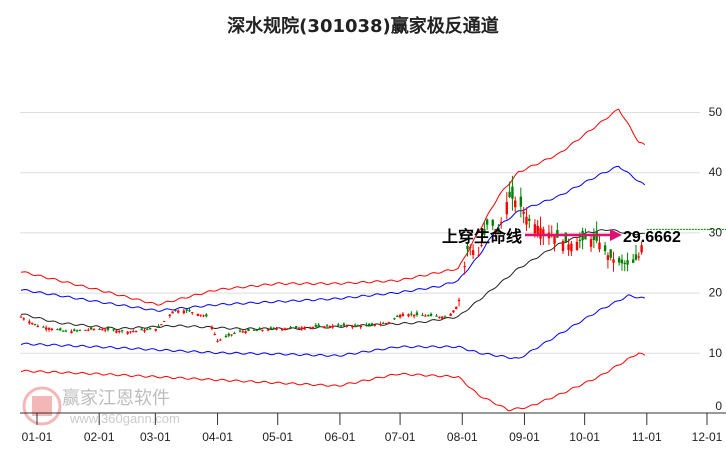 Image resolution: width=726 pixels, height=450 pixels. I want to click on series-blue-lower, so click(332, 327).